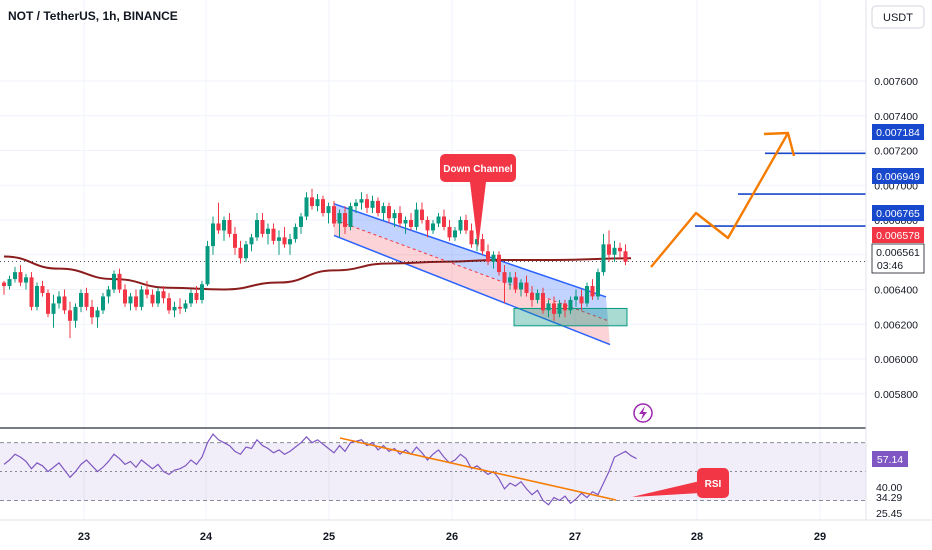 This screenshot has width=932, height=550. I want to click on lightning-icon, so click(643, 413).